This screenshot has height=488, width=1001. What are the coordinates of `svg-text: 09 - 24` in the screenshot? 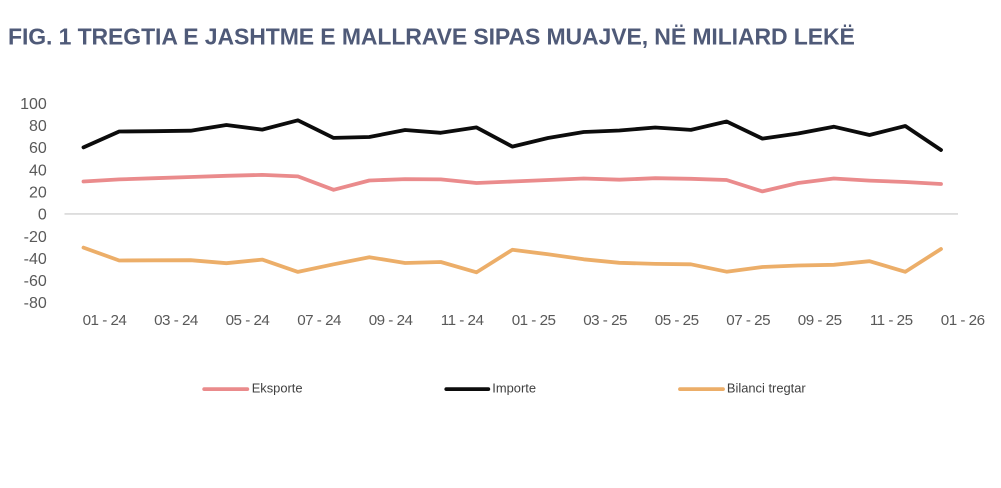 It's located at (391, 320).